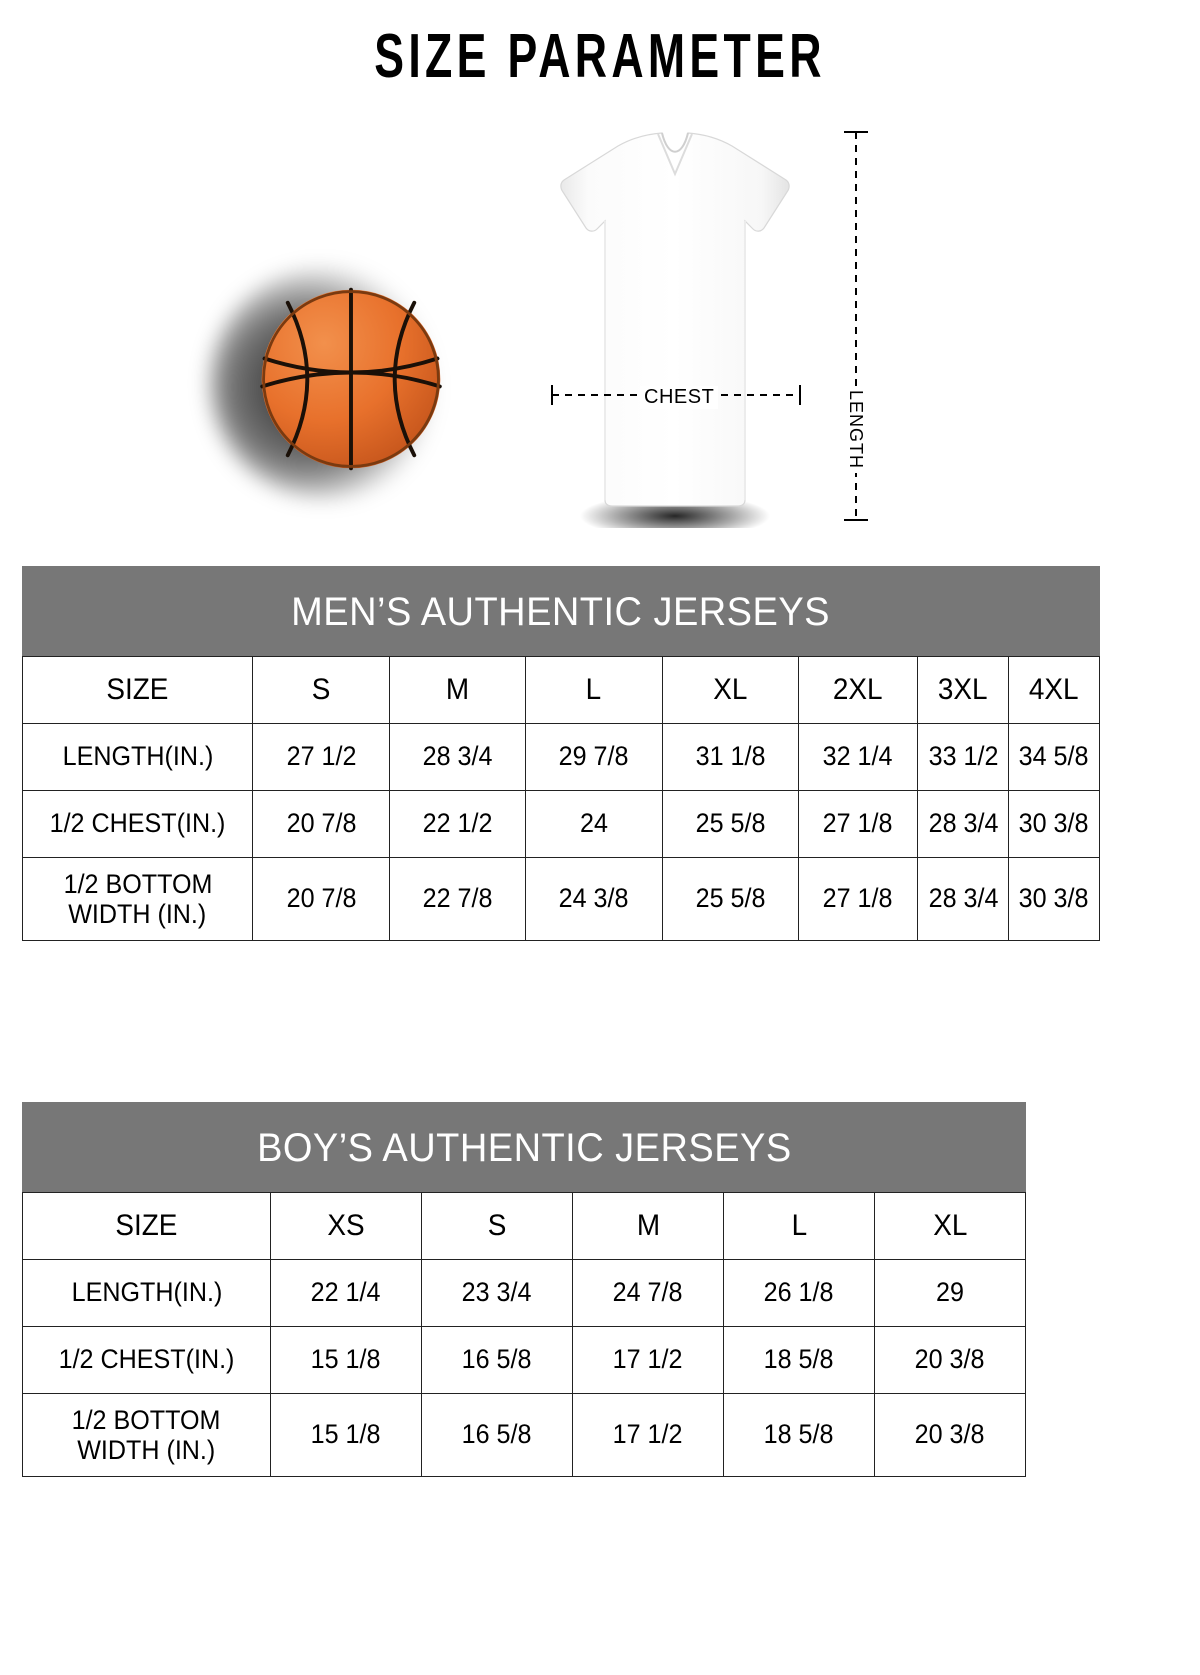  What do you see at coordinates (858, 690) in the screenshot?
I see `header-cell-2xl: 2XL` at bounding box center [858, 690].